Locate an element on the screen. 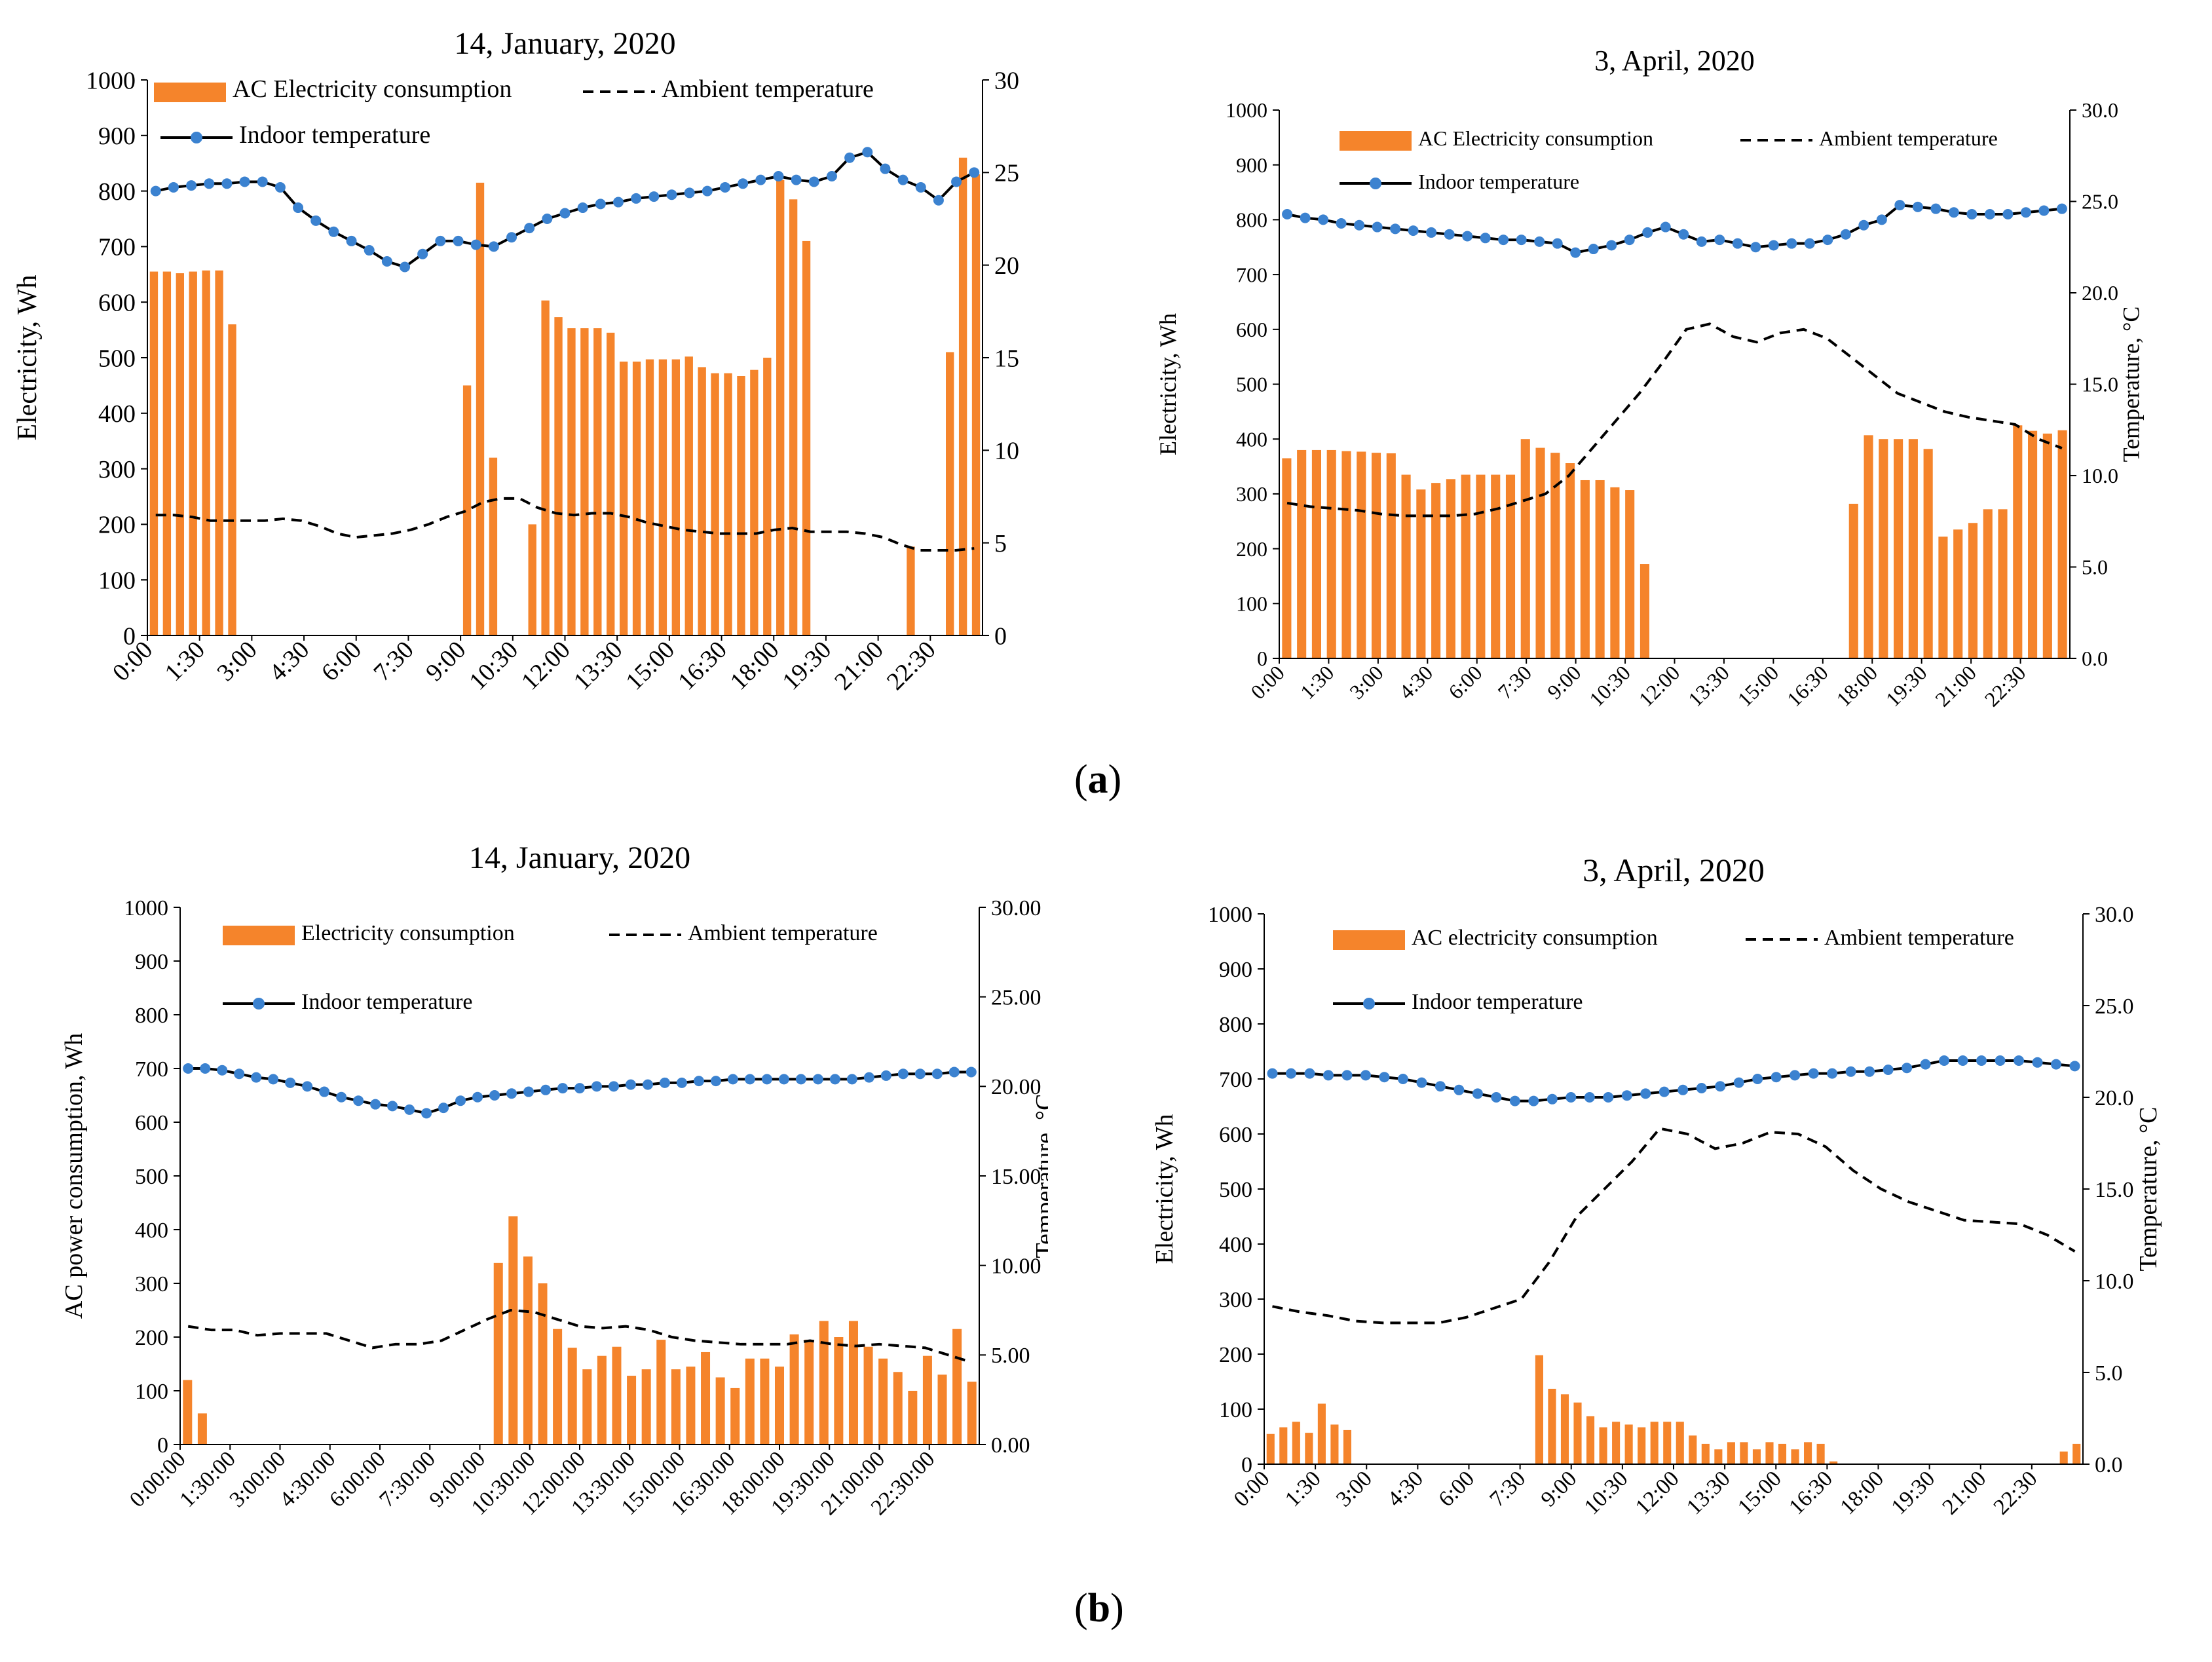 This screenshot has width=2212, height=1662. x-tick-label: 10:30 is located at coordinates (1606, 1492).